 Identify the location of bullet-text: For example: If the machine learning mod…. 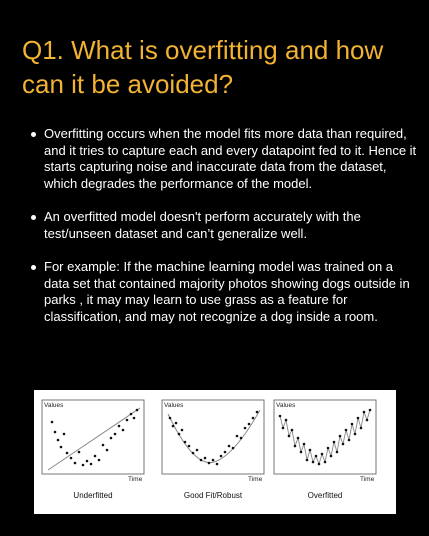
(227, 291).